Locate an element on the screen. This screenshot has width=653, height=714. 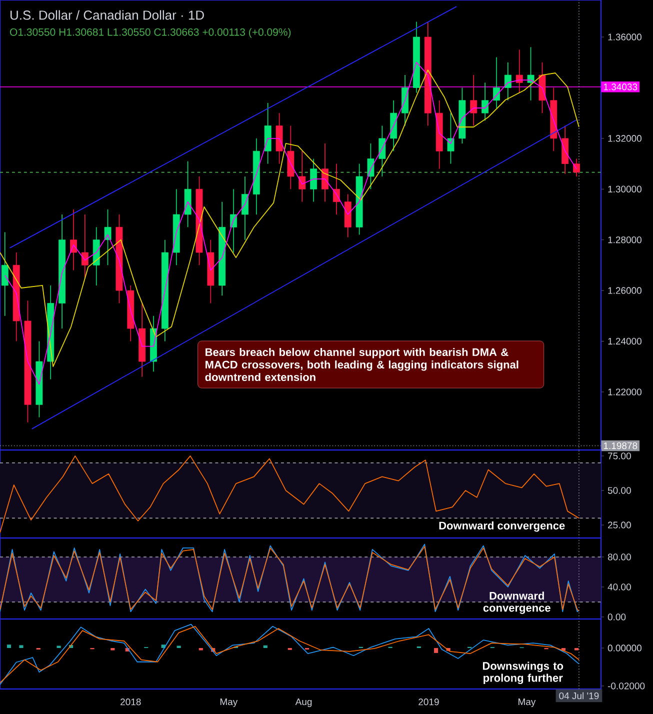
y-tick-label: 0.00000 is located at coordinates (625, 648).